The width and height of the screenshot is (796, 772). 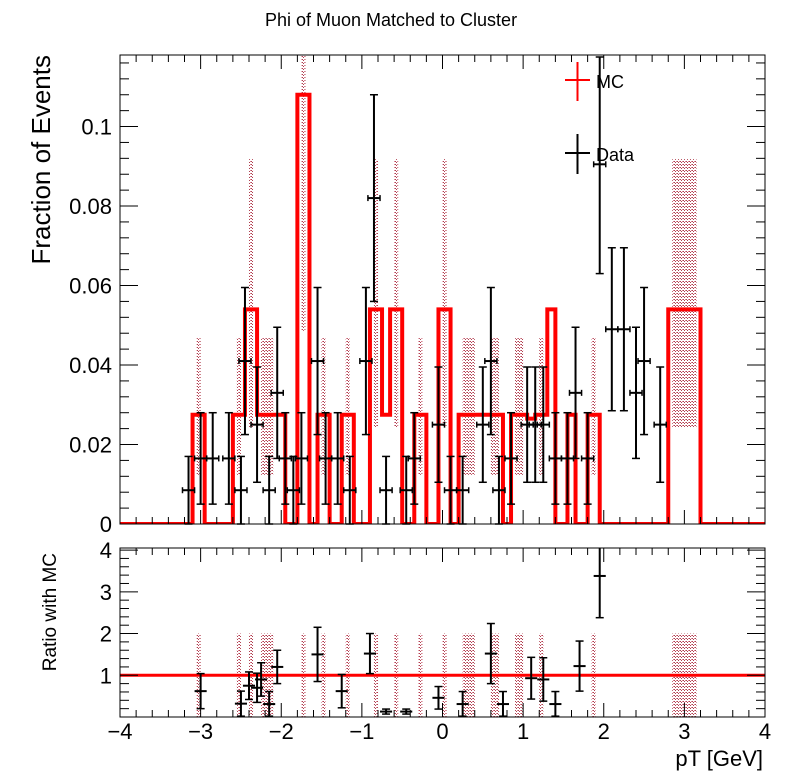 What do you see at coordinates (400, 632) in the screenshot?
I see `ratio-points` at bounding box center [400, 632].